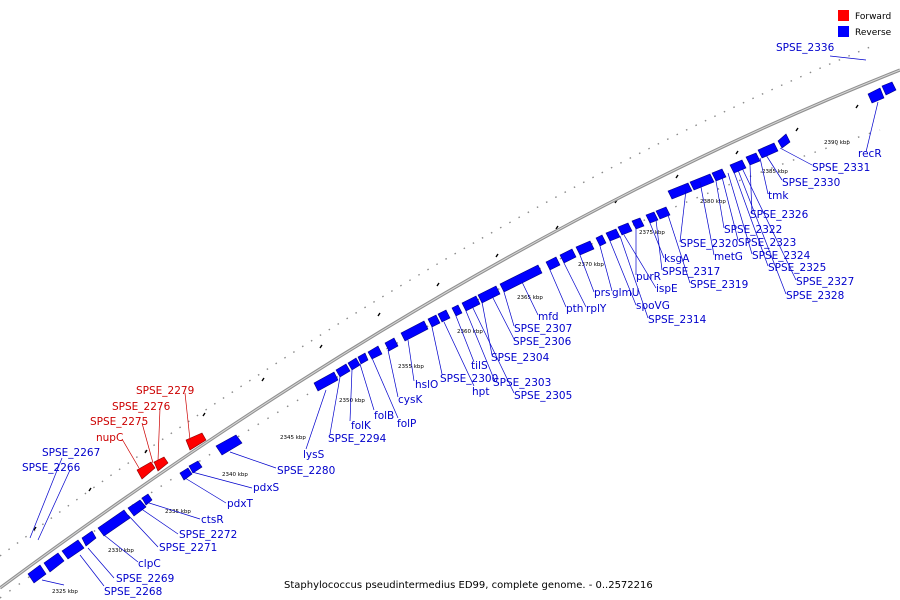 This screenshot has height=600, width=900. What do you see at coordinates (702, 182) in the screenshot?
I see `gene-metg` at bounding box center [702, 182].